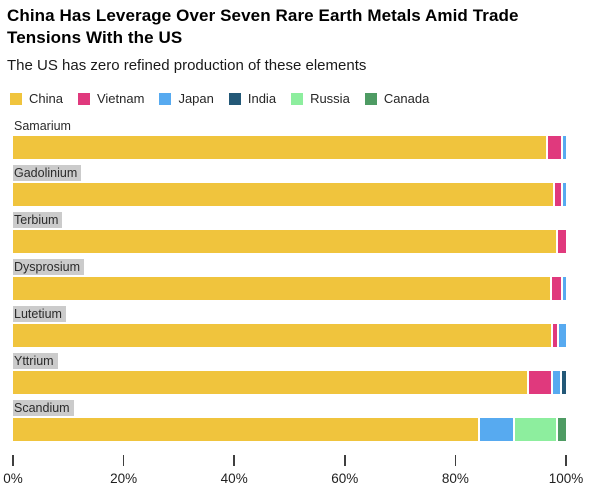 This screenshot has width=600, height=503. Describe the element at coordinates (43, 408) in the screenshot. I see `bar-row-label: Scandium` at that location.